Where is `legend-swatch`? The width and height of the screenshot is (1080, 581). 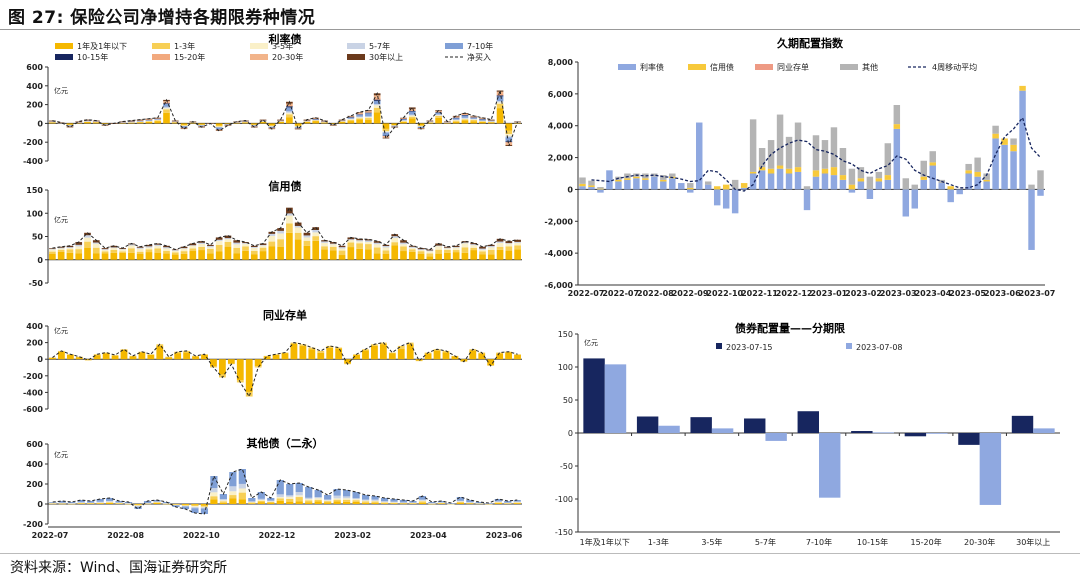
legend-swatch is located at coordinates (719, 346).